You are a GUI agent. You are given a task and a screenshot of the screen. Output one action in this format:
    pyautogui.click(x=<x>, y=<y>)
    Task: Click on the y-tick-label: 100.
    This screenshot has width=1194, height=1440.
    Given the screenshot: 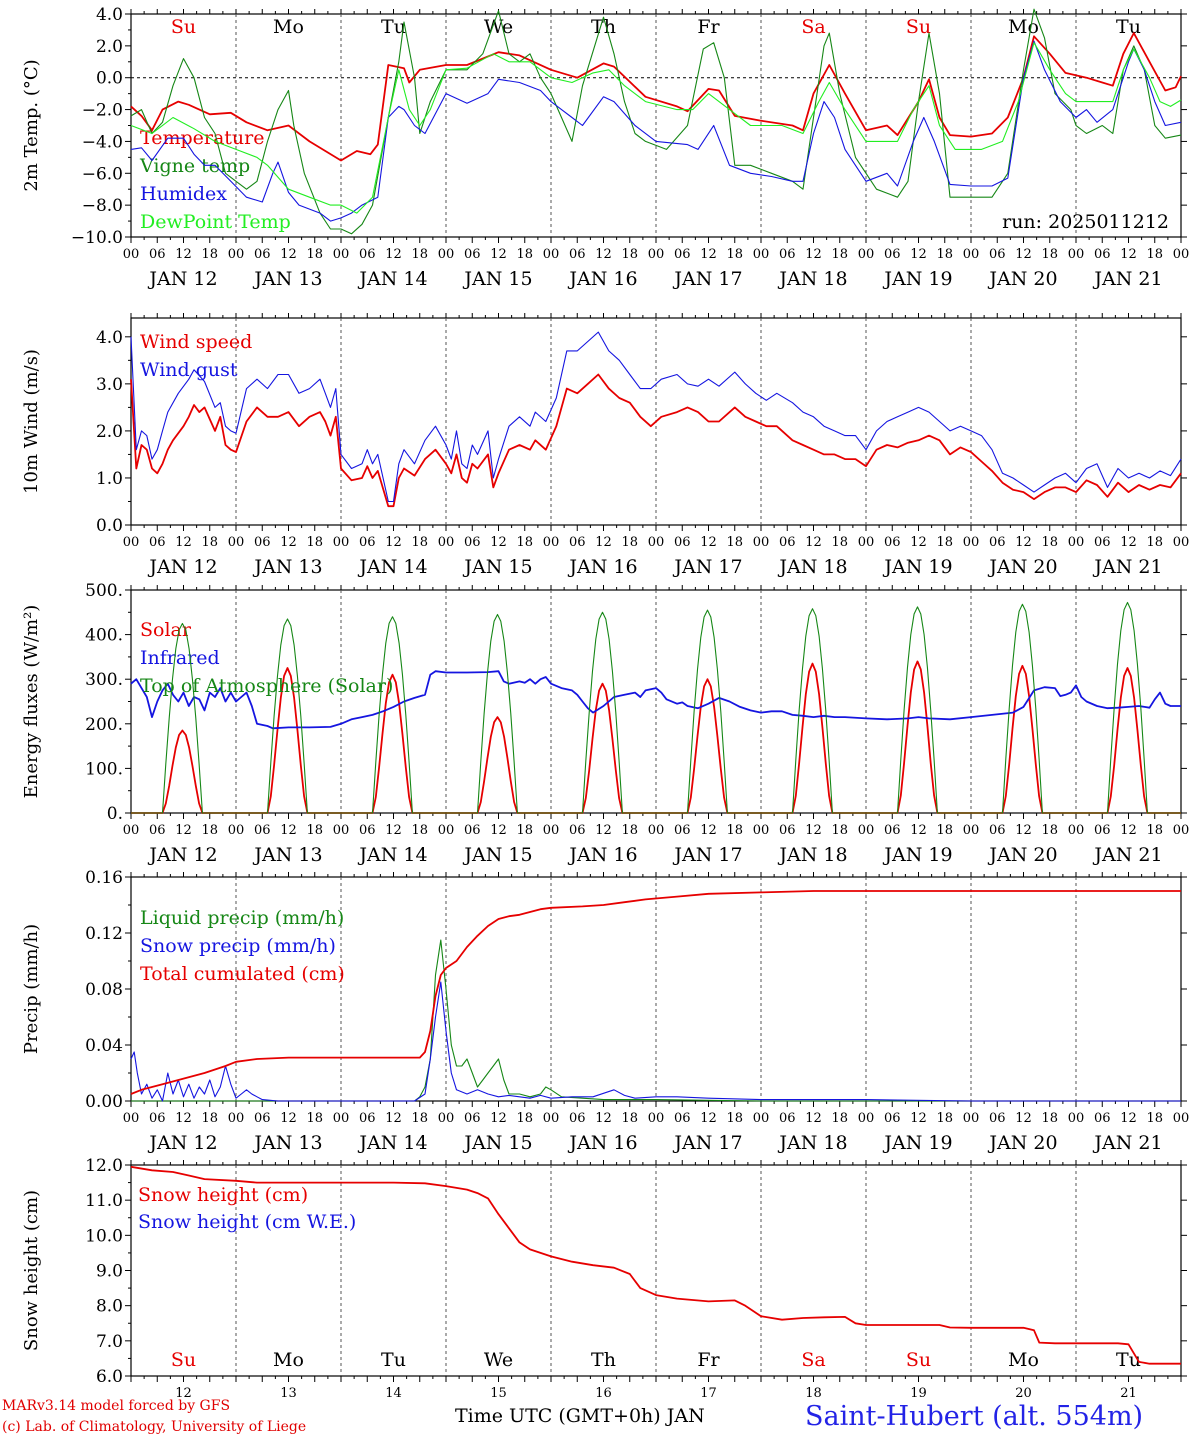 What is the action you would take?
    pyautogui.click(x=104, y=769)
    